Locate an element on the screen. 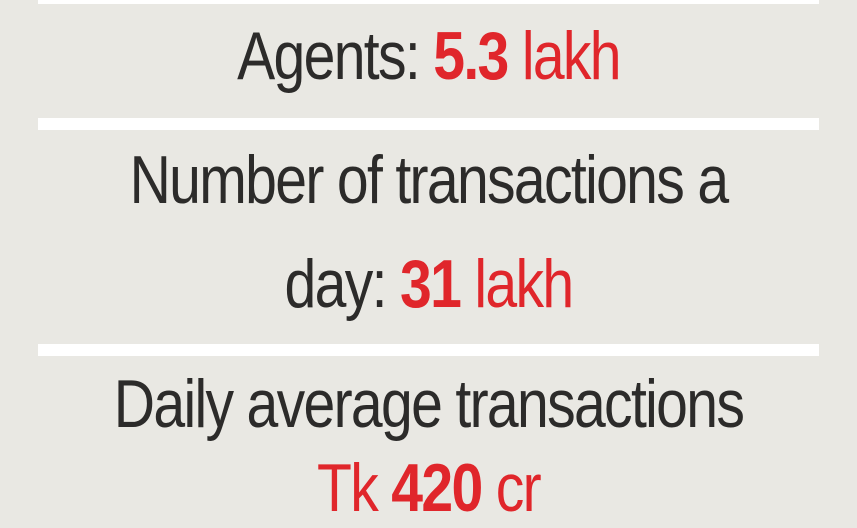 This screenshot has width=857, height=528. stat-daily-average-line2: Tk 420 cr is located at coordinates (429, 488).